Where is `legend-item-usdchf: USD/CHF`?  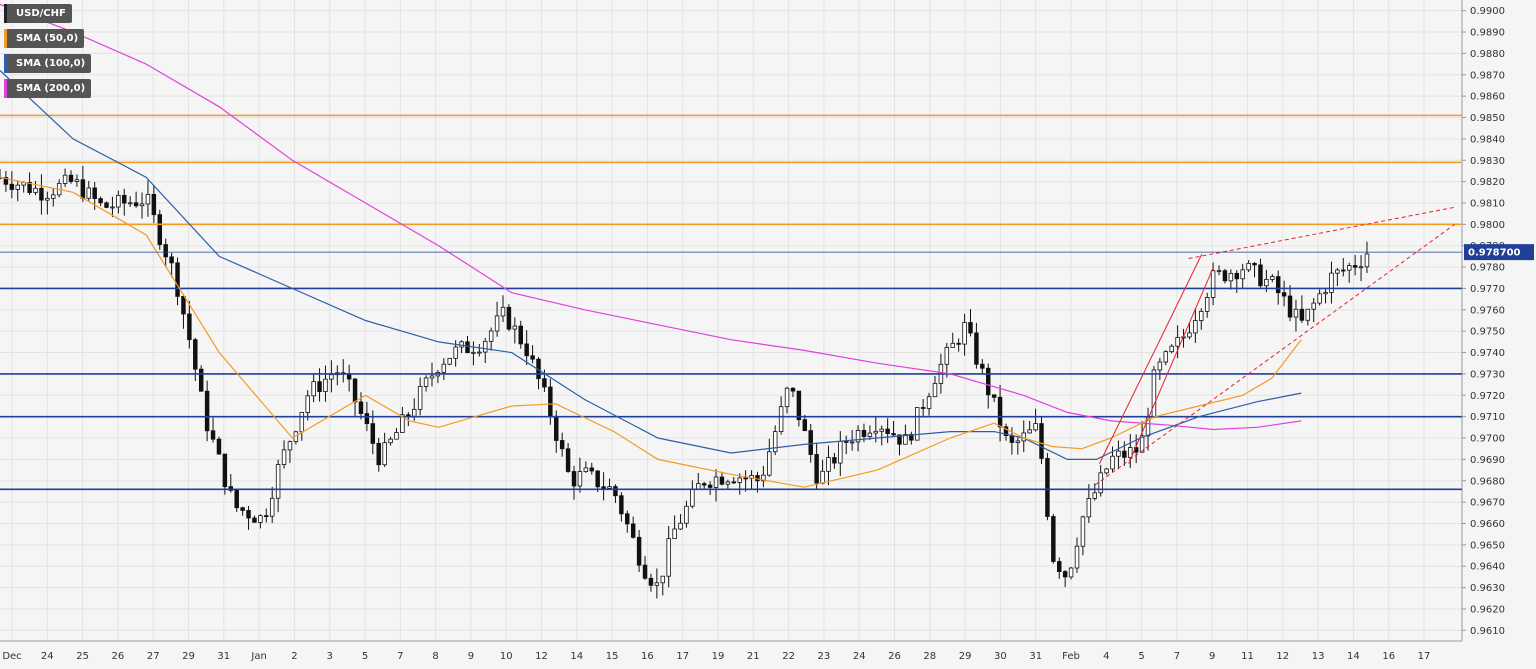 legend-item-usdchf: USD/CHF is located at coordinates (38, 13).